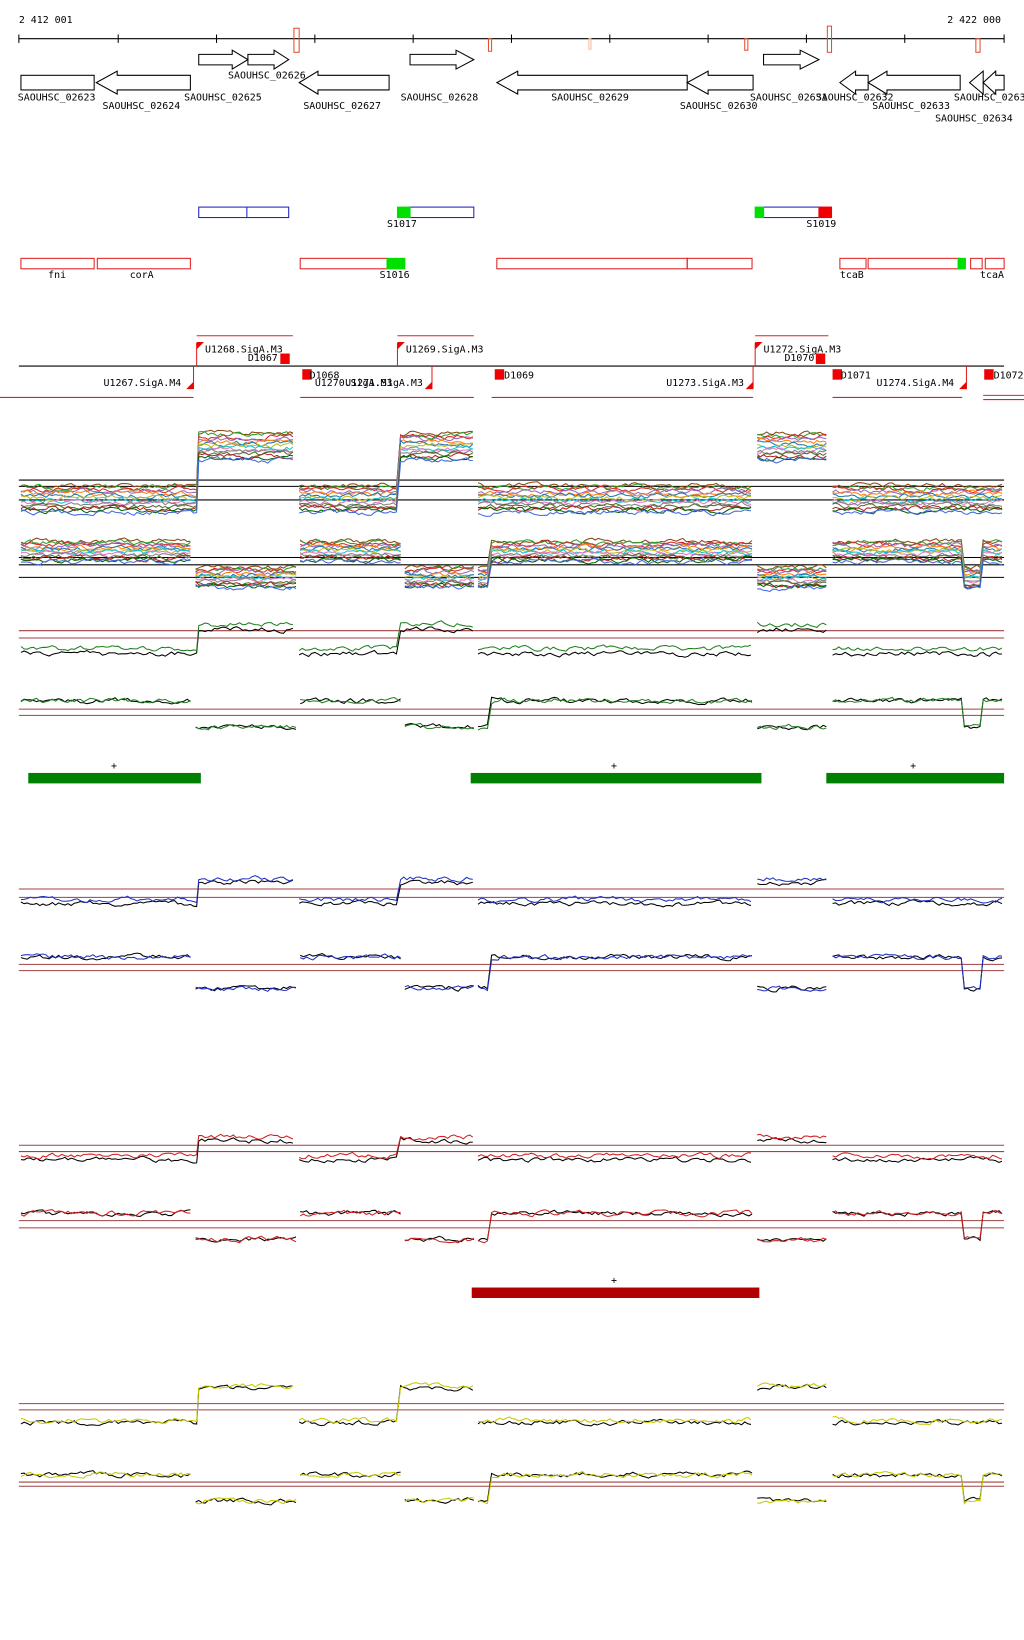  Describe the element at coordinates (354, 383) in the screenshot. I see `promoter-label: U1270.SigA.M3` at that location.